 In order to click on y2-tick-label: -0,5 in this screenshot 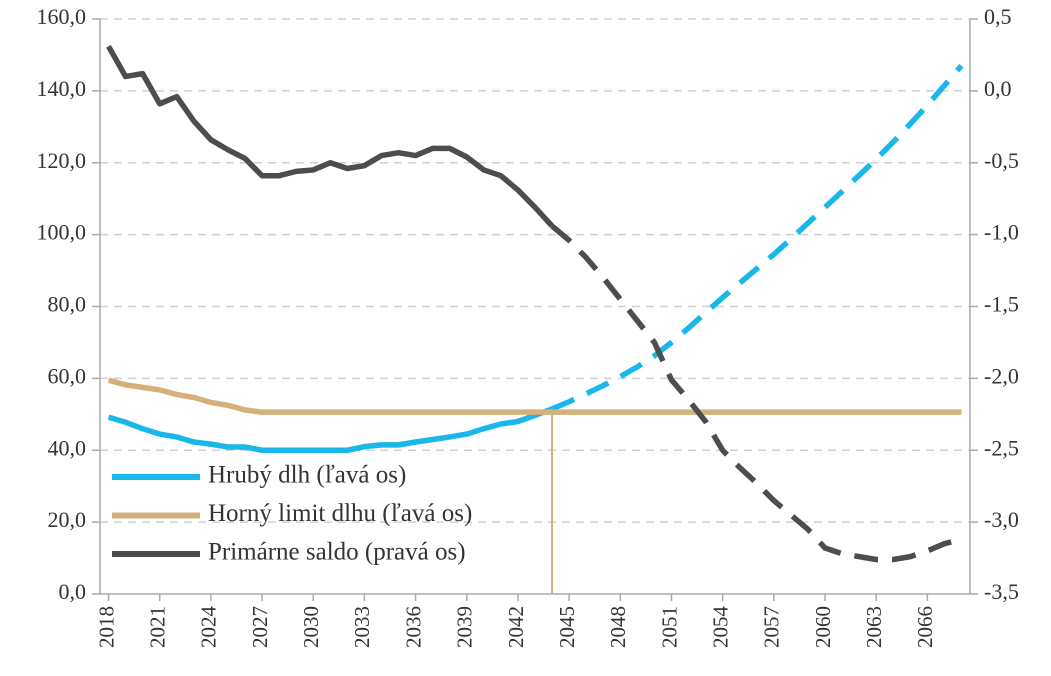, I will do `click(1001, 160)`.